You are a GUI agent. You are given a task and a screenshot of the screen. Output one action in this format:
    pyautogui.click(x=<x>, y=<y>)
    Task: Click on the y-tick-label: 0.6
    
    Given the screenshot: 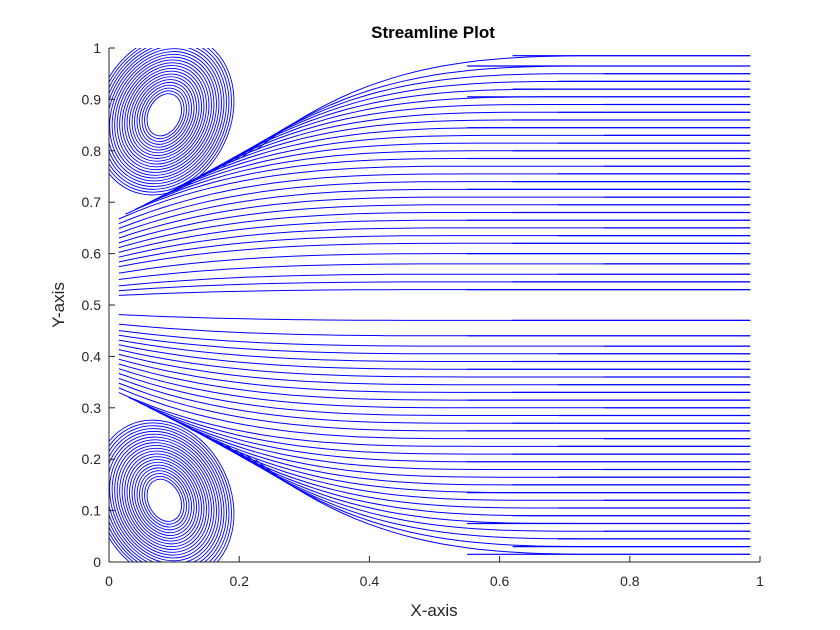 What is the action you would take?
    pyautogui.click(x=92, y=254)
    